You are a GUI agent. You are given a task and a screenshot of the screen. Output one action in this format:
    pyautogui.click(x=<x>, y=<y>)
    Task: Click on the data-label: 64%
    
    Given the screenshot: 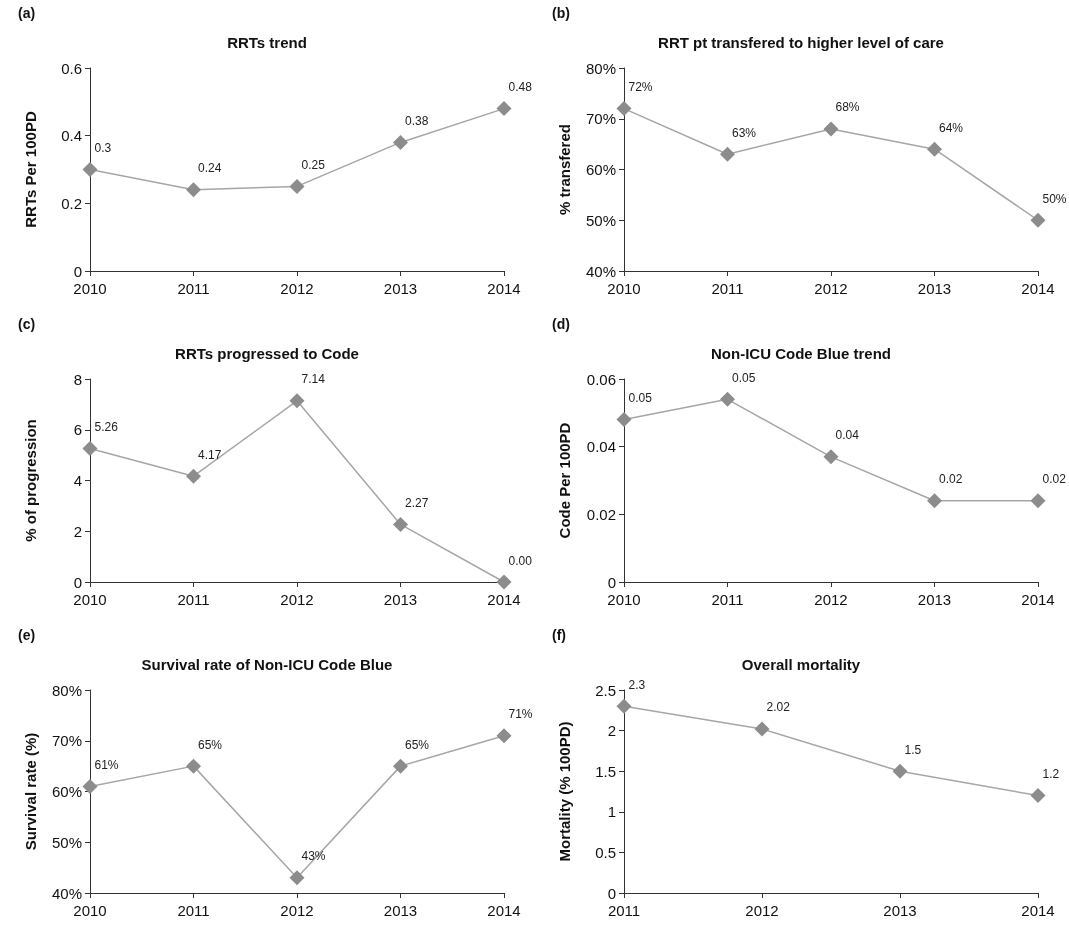 What is the action you would take?
    pyautogui.click(x=951, y=127)
    